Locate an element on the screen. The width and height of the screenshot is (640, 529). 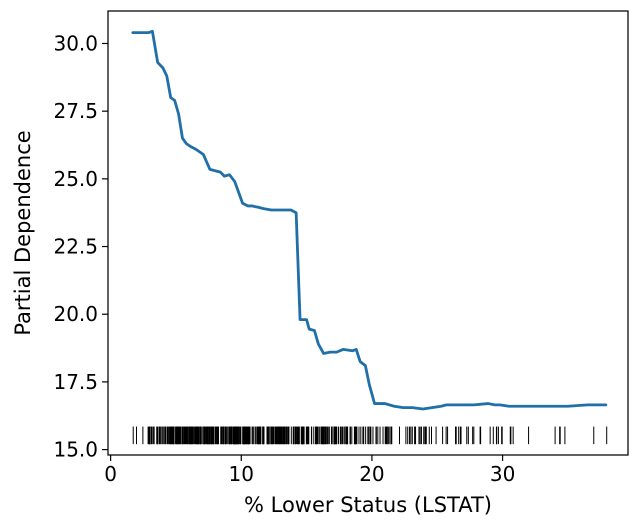
y-axis-ticks: 15.0 17.5 20.0 22.5 25.0 27.5 30.0 is located at coordinates (80, 246).